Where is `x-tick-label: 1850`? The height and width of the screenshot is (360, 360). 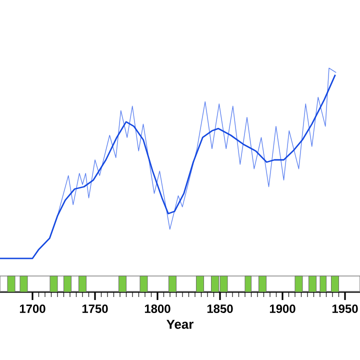
x-tick-label: 1850 is located at coordinates (220, 308).